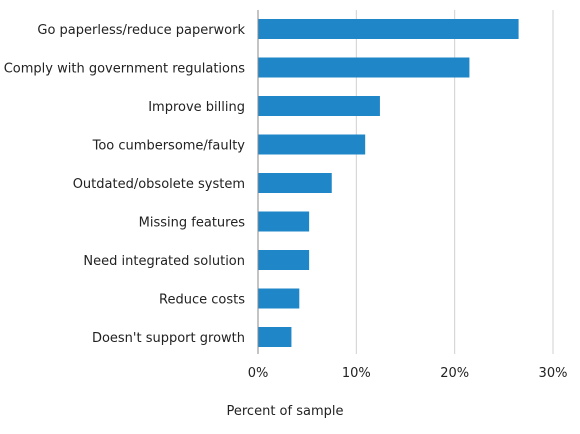 This screenshot has height=434, width=580. Describe the element at coordinates (408, 373) in the screenshot. I see `x-tick-labels: 0% 10% 20% 30%` at that location.